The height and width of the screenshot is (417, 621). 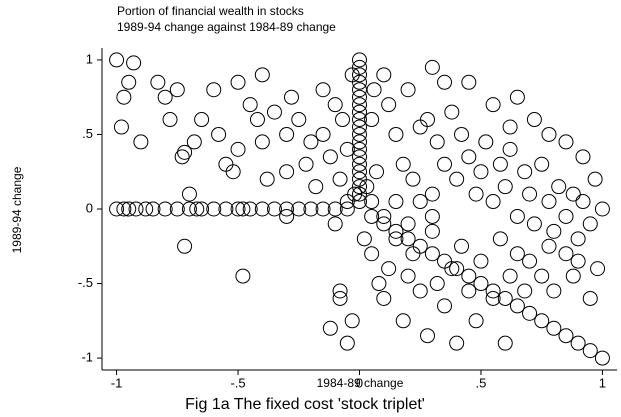 I want to click on y-tick-label: 1, so click(x=89, y=58).